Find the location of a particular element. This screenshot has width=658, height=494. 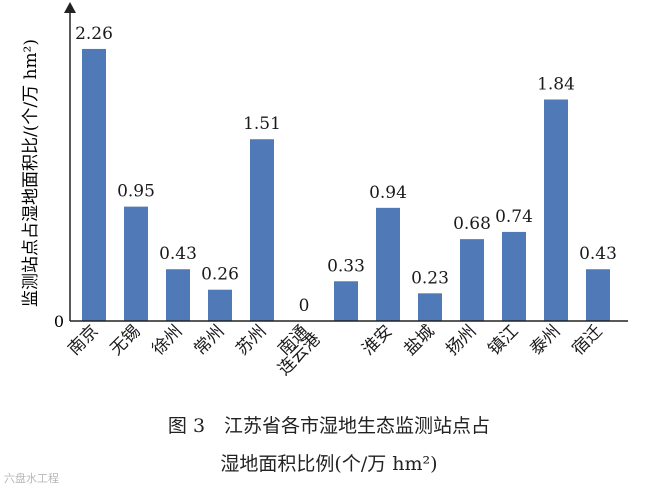

y-axis-label: 监测站点占湿地面积比/(个/万 hm²) is located at coordinates (31, 173).